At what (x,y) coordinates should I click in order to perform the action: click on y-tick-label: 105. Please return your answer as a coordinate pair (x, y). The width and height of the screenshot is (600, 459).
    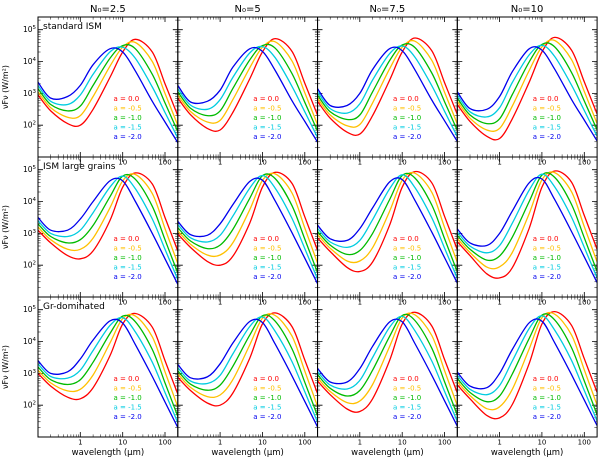
    Looking at the image, I should click on (30, 29).